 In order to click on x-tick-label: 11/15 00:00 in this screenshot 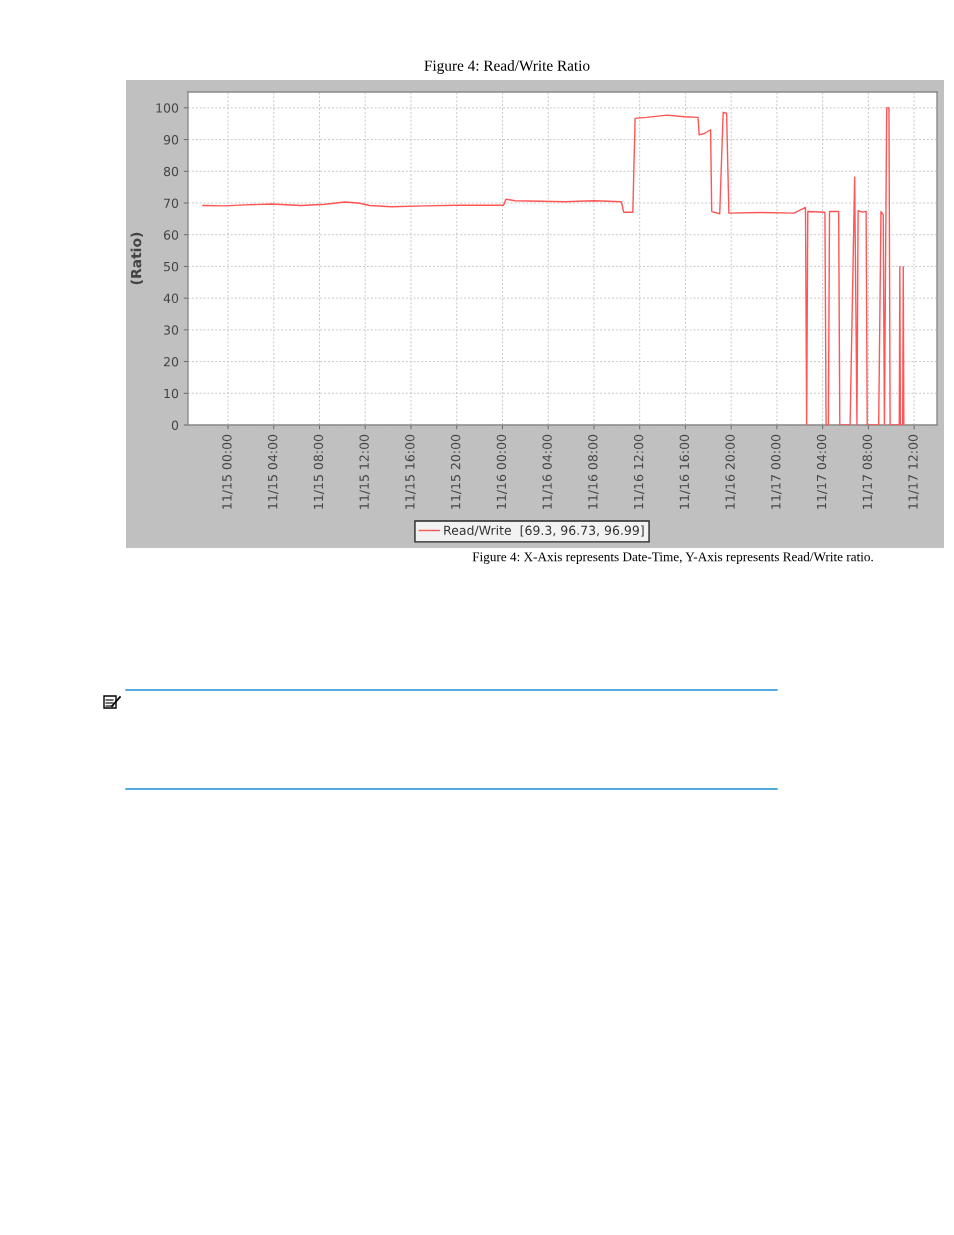, I will do `click(227, 471)`.